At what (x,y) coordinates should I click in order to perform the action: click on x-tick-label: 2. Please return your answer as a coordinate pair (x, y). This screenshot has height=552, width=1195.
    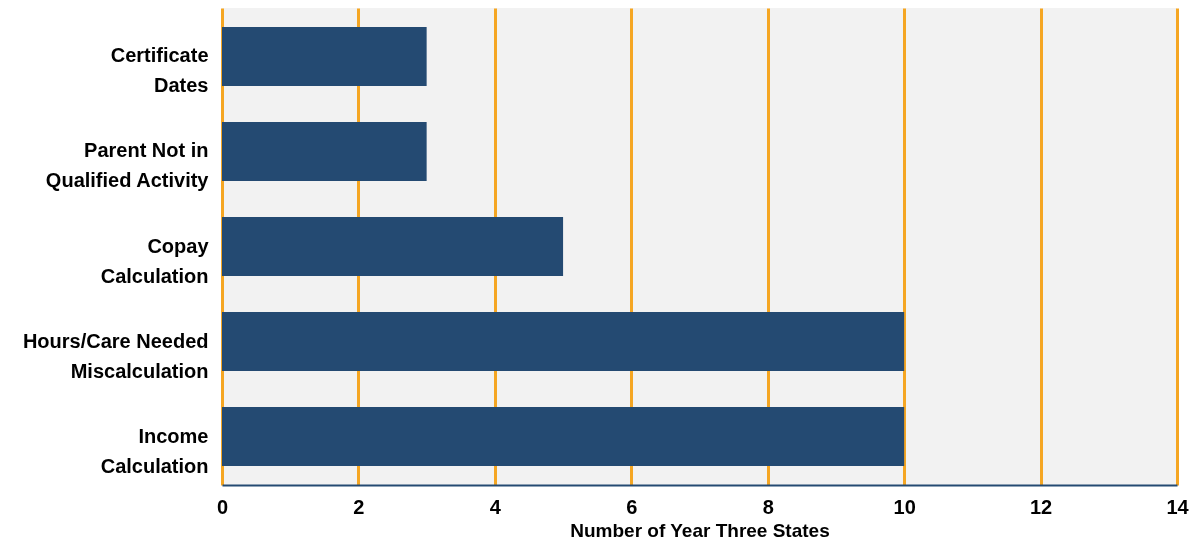
    Looking at the image, I should click on (359, 506).